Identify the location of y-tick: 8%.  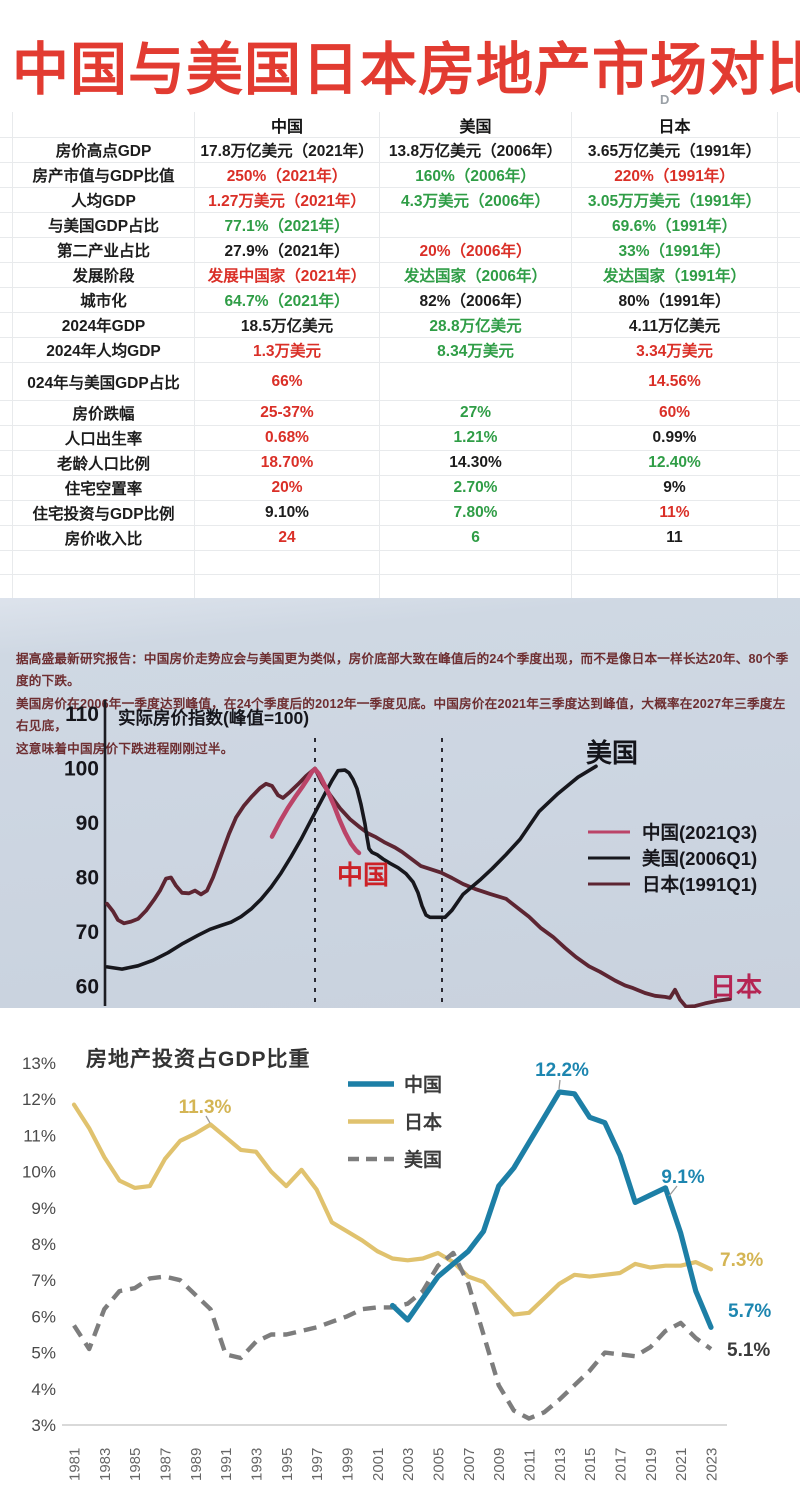
(43, 1244).